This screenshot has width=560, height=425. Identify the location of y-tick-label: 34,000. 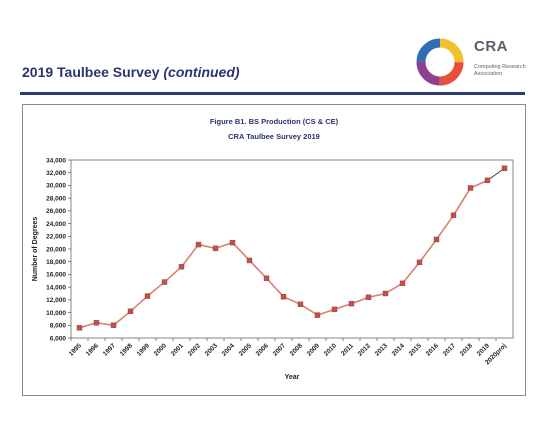
(56, 160).